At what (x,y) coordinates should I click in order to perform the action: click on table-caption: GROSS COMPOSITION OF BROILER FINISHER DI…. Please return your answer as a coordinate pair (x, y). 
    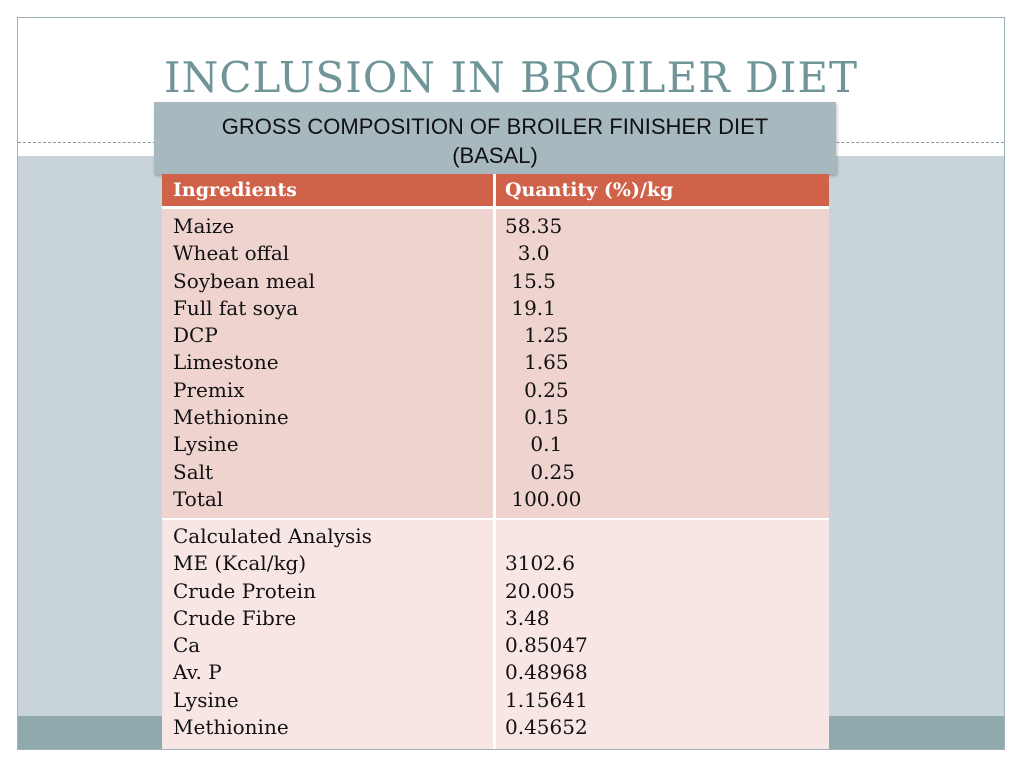
    Looking at the image, I should click on (495, 138).